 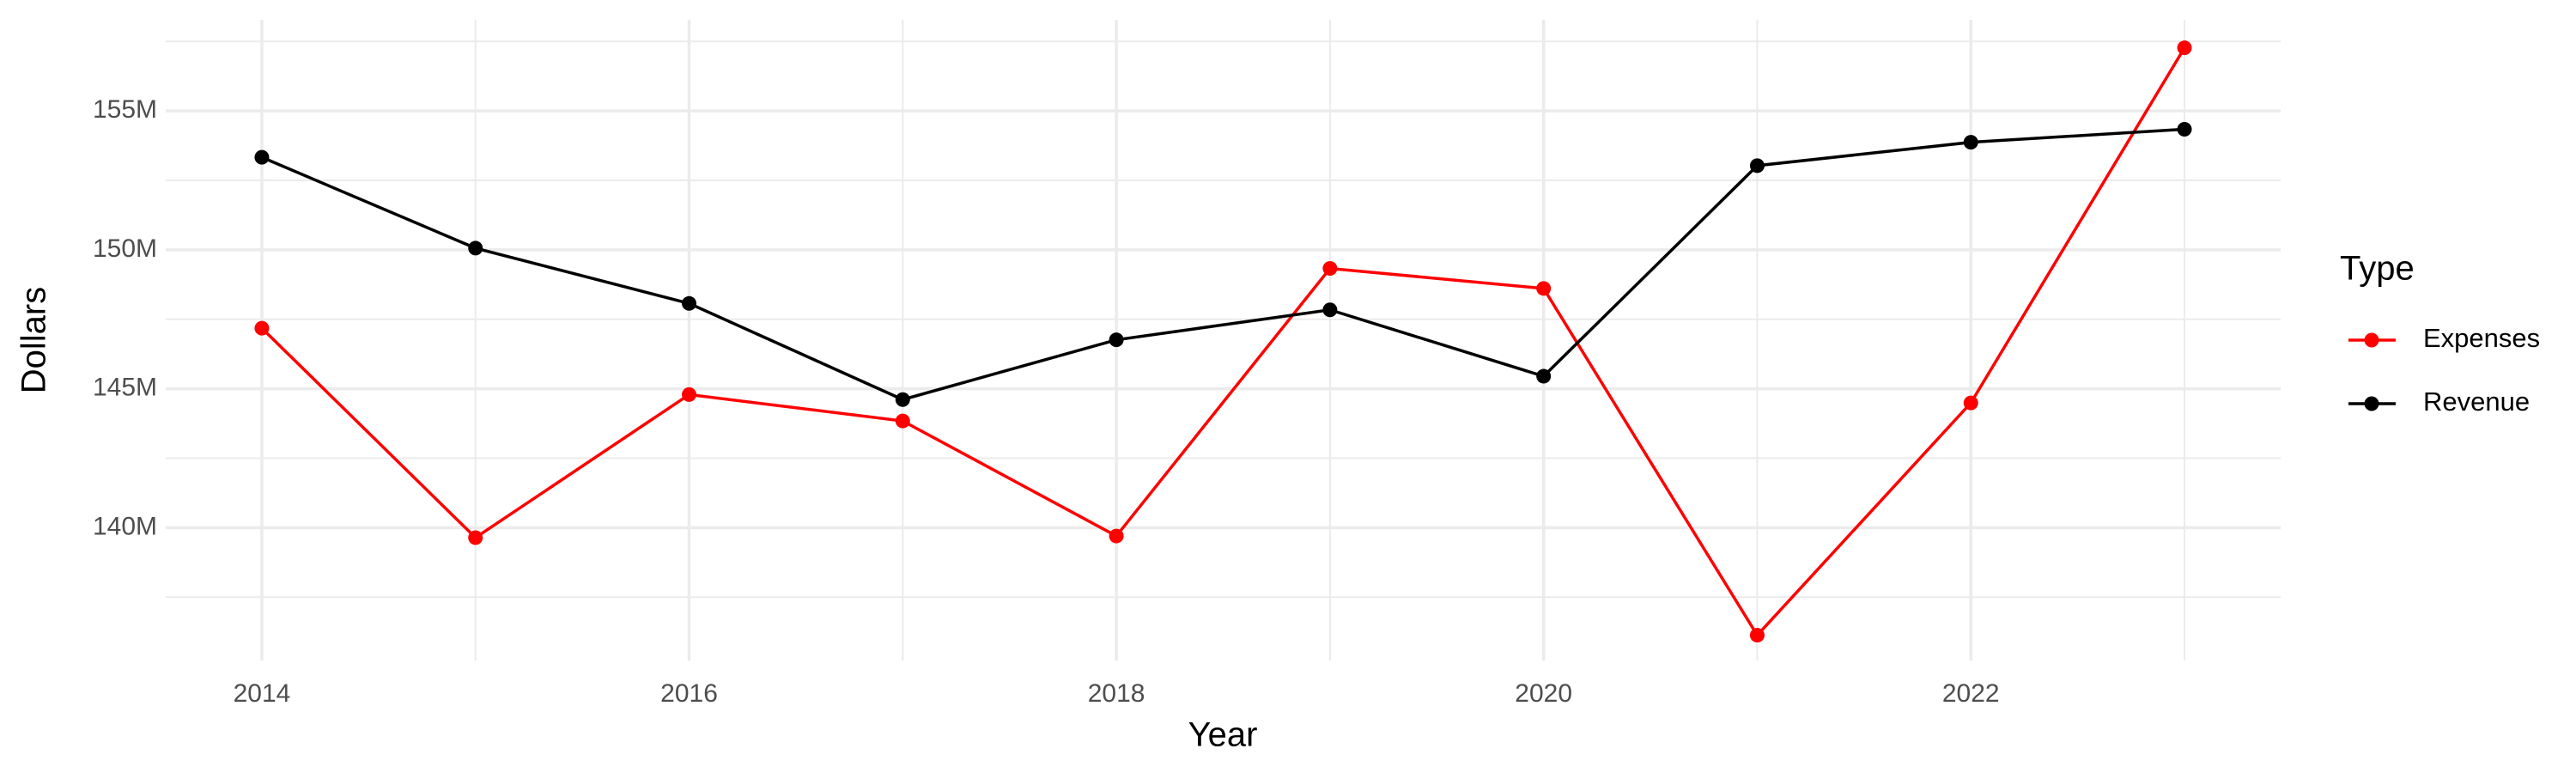 I want to click on x-tick-label: 2018, so click(x=1116, y=693).